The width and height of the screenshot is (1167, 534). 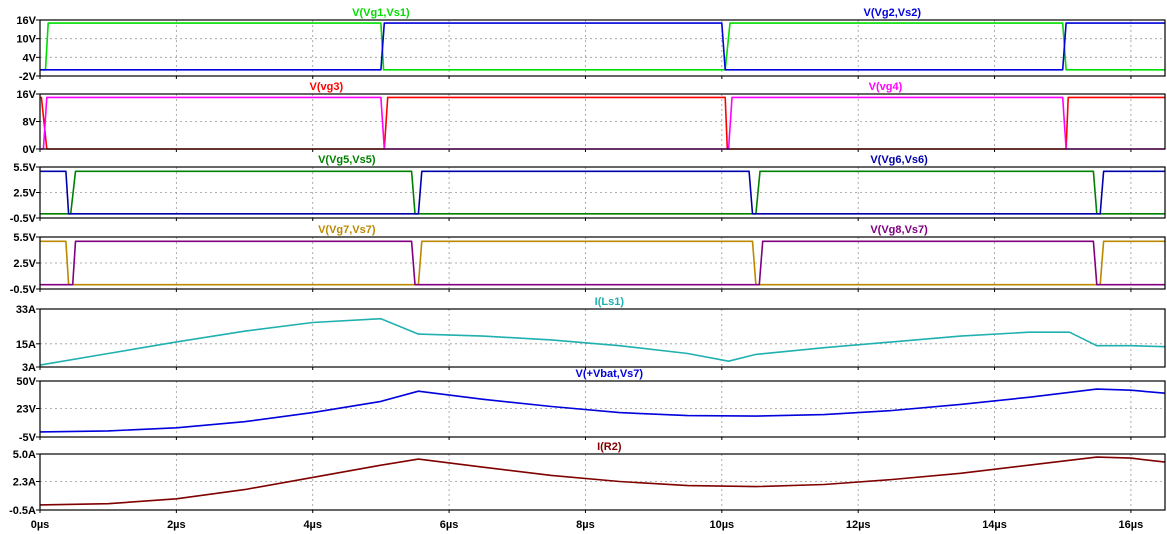 I want to click on pane-3: 5.5V 2.5V -0.5V V(Vg5,Vs5) V(Vg6,Vs6), so click(x=588, y=189).